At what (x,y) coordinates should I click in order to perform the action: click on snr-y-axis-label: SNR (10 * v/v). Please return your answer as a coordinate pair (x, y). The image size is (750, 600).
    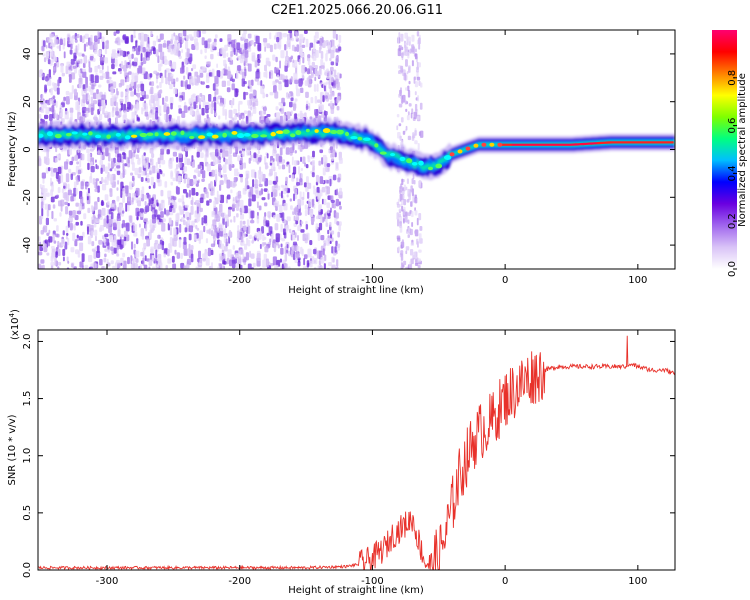
    Looking at the image, I should click on (12, 449).